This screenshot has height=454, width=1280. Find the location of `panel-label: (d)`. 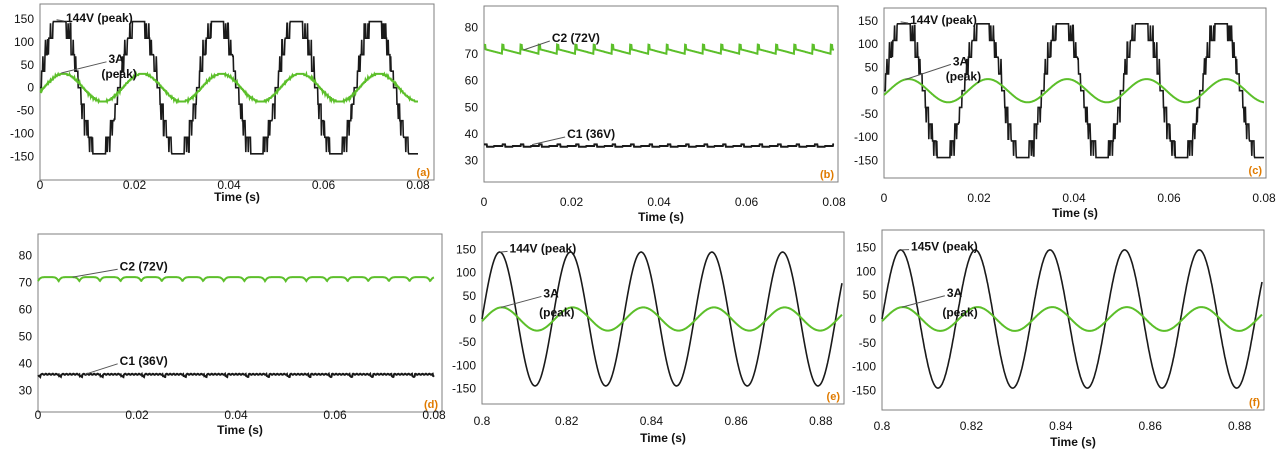

panel-label: (d) is located at coordinates (431, 405).